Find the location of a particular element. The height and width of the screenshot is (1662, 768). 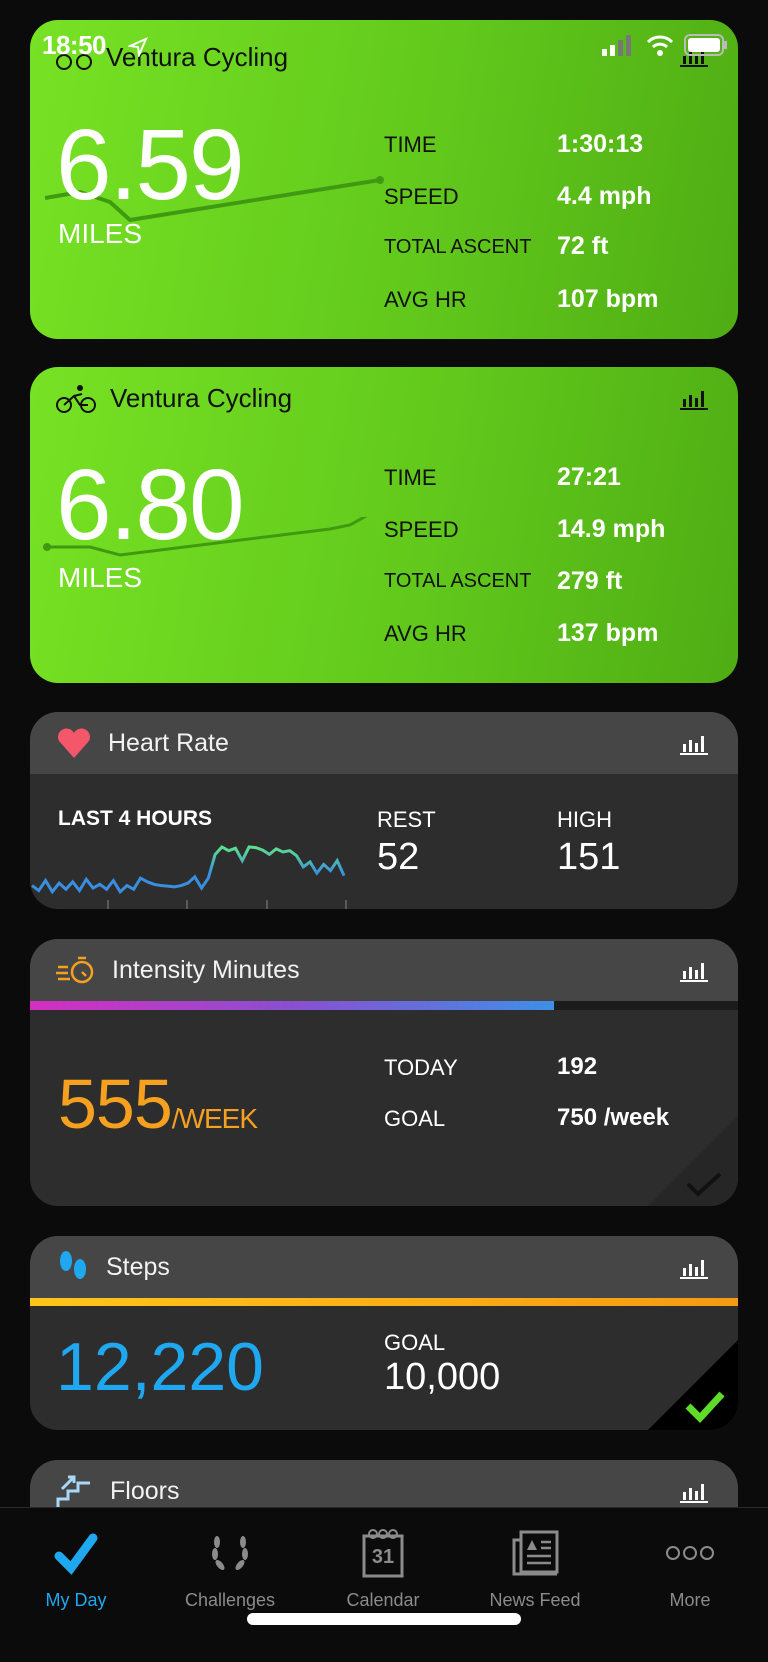

stat-value: 72 ft is located at coordinates (583, 246).